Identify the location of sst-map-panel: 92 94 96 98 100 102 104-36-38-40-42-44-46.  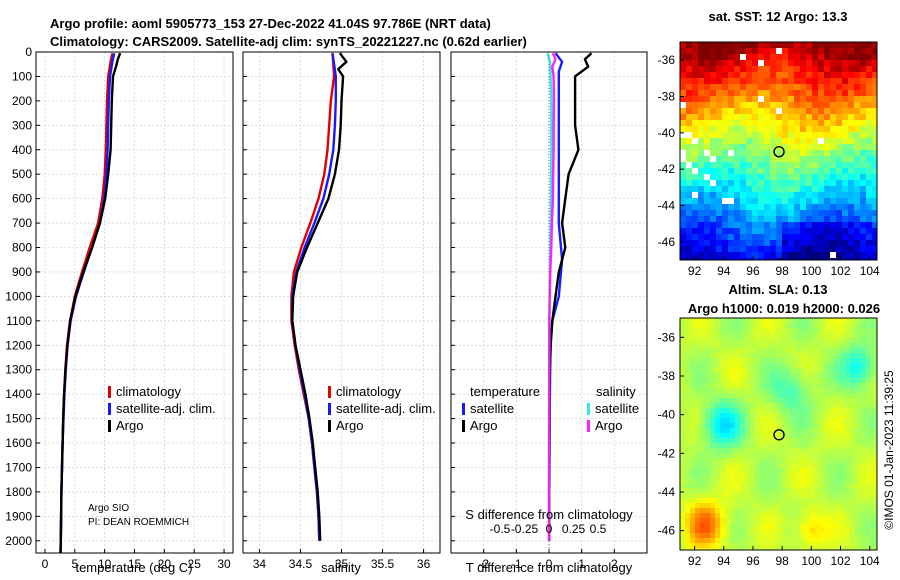
(769, 159).